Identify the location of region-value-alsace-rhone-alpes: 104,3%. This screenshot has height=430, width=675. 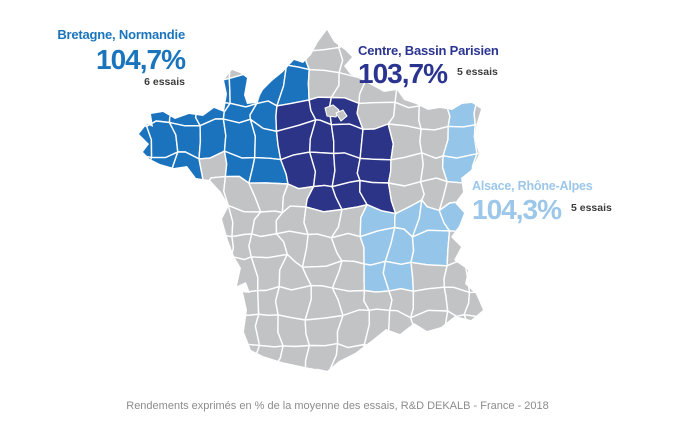
(517, 209).